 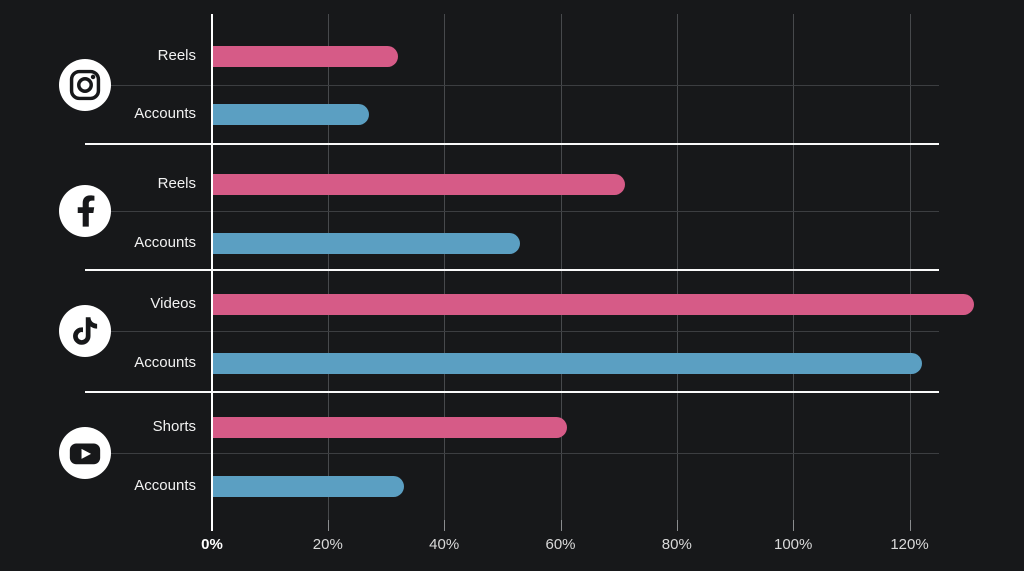 I want to click on row-gridline-youtube, so click(x=524, y=453).